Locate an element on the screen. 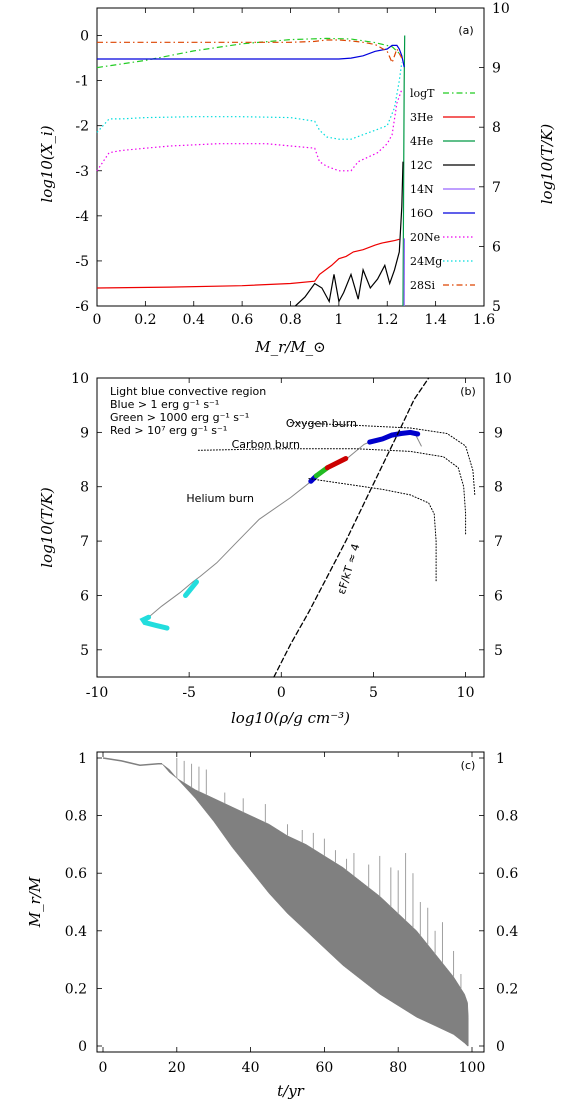 This screenshot has height=1105, width=581. series-line-convective2 is located at coordinates (191, 588).